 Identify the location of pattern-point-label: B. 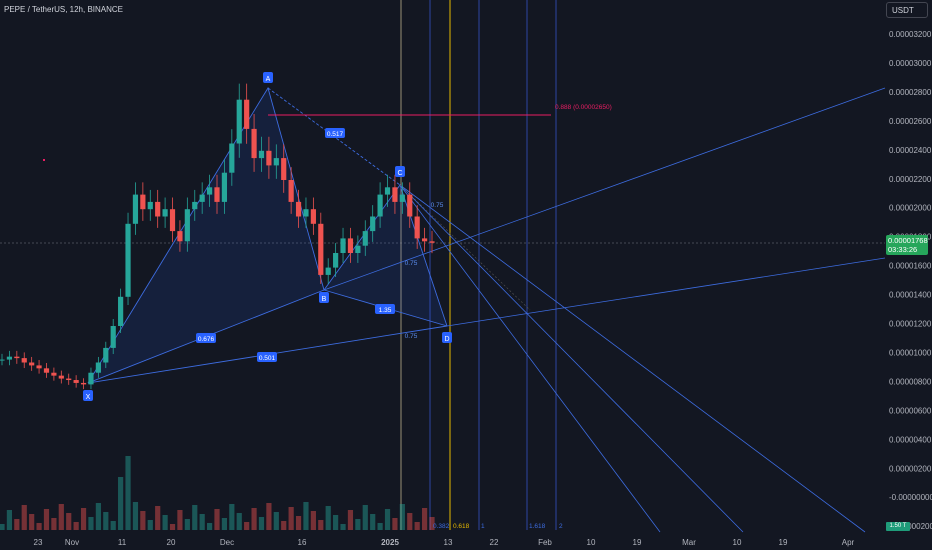
(324, 299).